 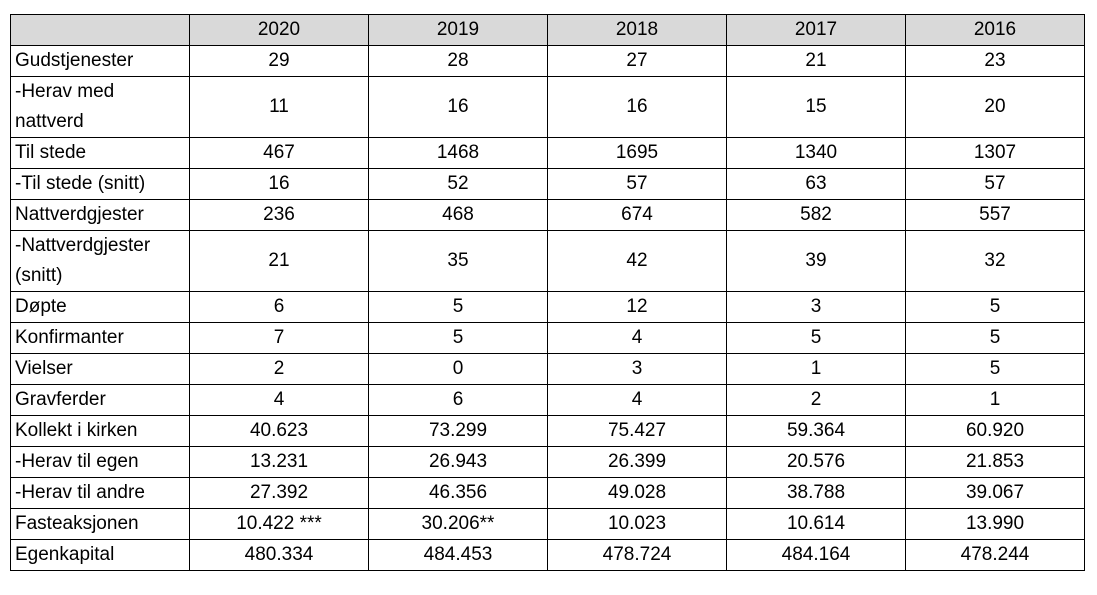 I want to click on row-label: -Herav med nattverd, so click(x=100, y=107).